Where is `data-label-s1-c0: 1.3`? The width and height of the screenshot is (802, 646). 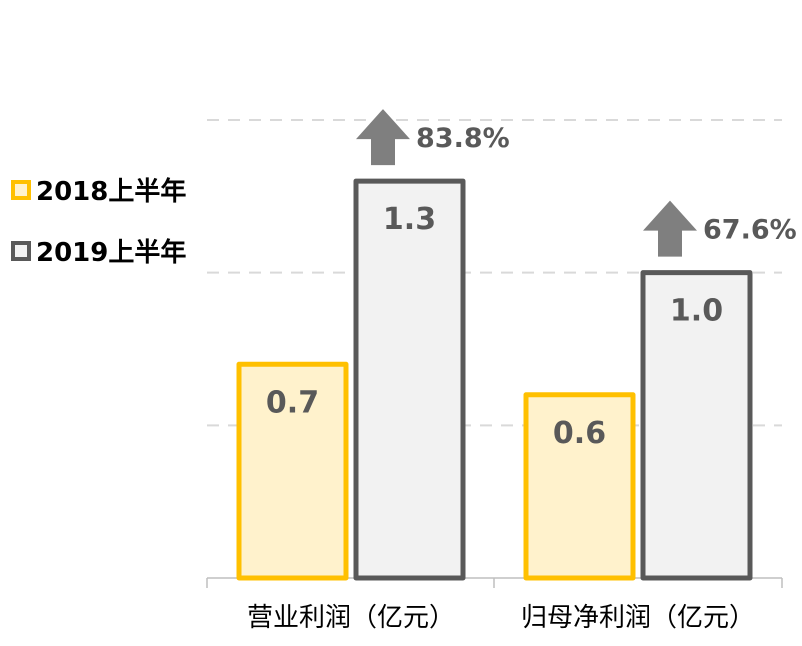
data-label-s1-c0: 1.3 is located at coordinates (409, 219).